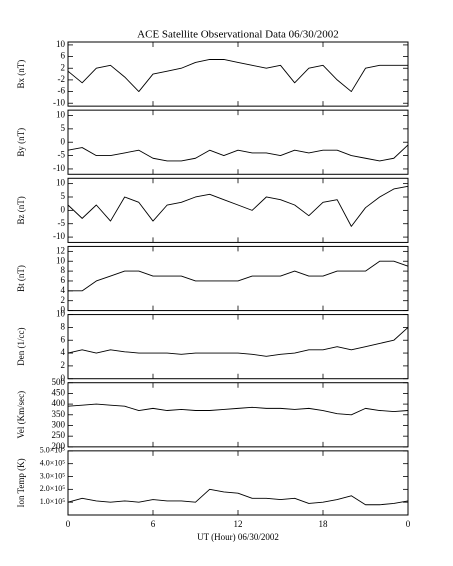  What do you see at coordinates (153, 524) in the screenshot?
I see `x-tick-label: 6` at bounding box center [153, 524].